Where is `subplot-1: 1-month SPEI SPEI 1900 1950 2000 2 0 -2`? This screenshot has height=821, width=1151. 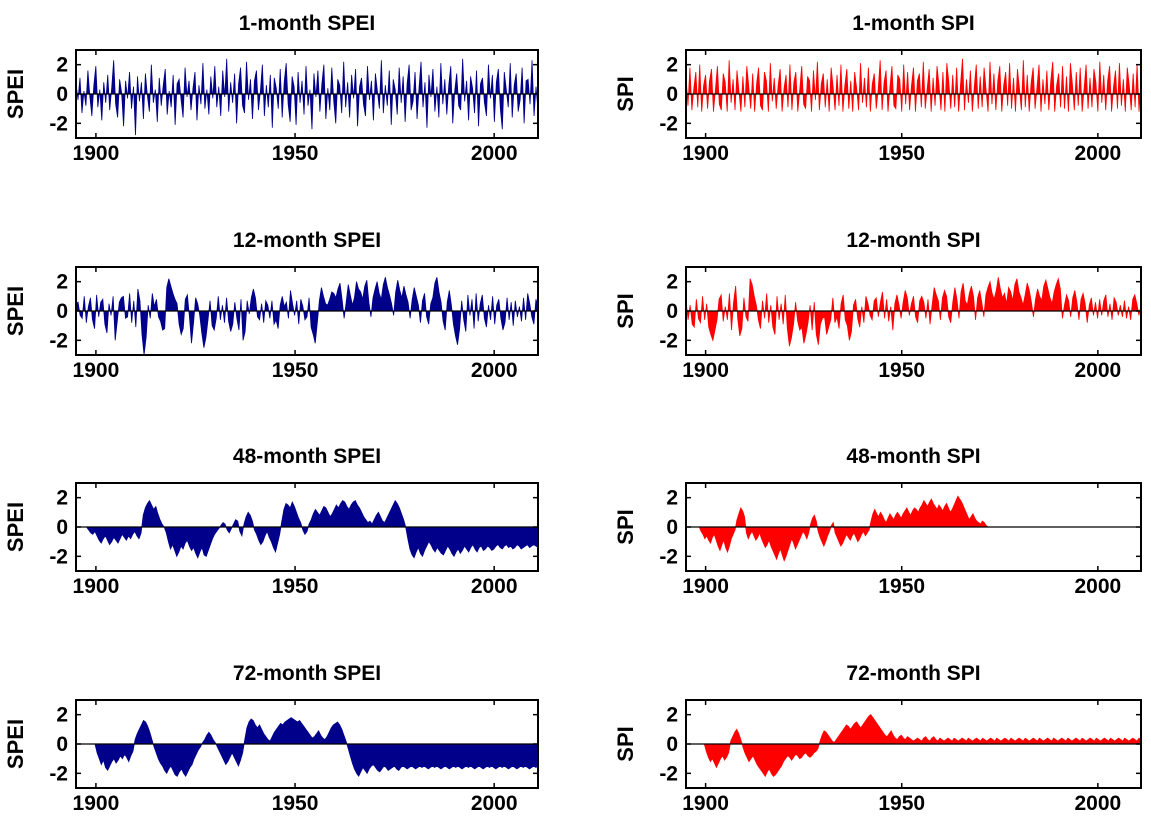
subplot-1: 1-month SPEI SPEI 1900 1950 2000 2 0 -2 is located at coordinates (271, 88).